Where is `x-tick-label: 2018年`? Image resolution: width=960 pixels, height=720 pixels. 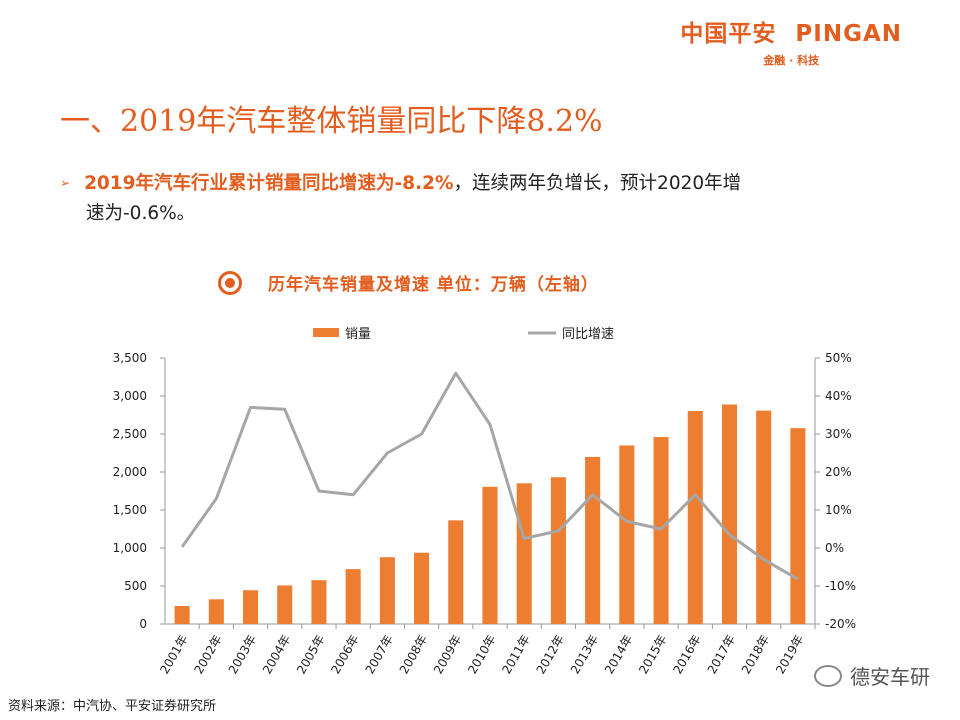
x-tick-label: 2018年 is located at coordinates (755, 655).